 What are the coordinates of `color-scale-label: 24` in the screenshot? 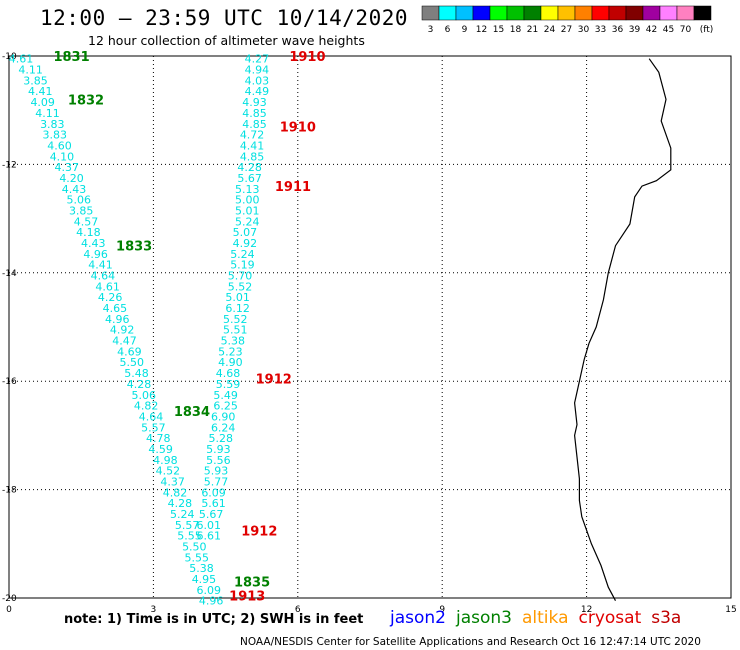 It's located at (550, 30).